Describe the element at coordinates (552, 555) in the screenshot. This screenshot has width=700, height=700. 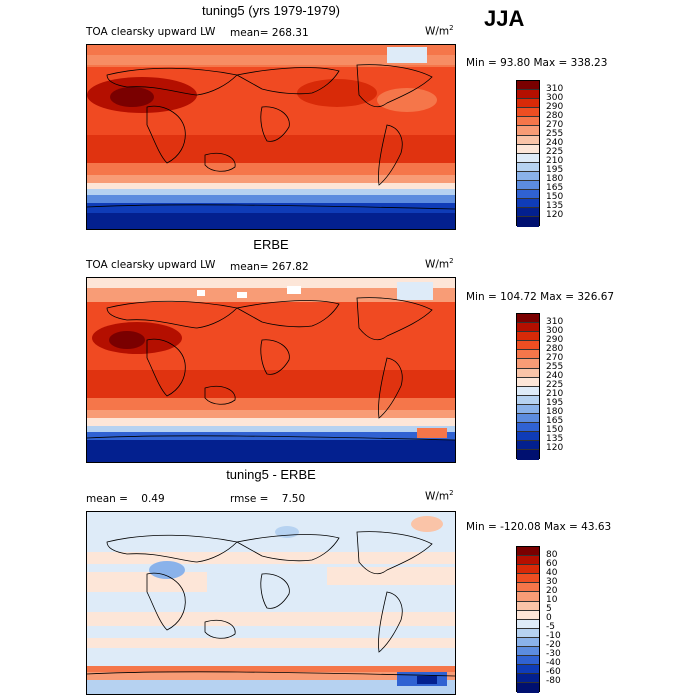
I see `colorbar-tick: 80` at that location.